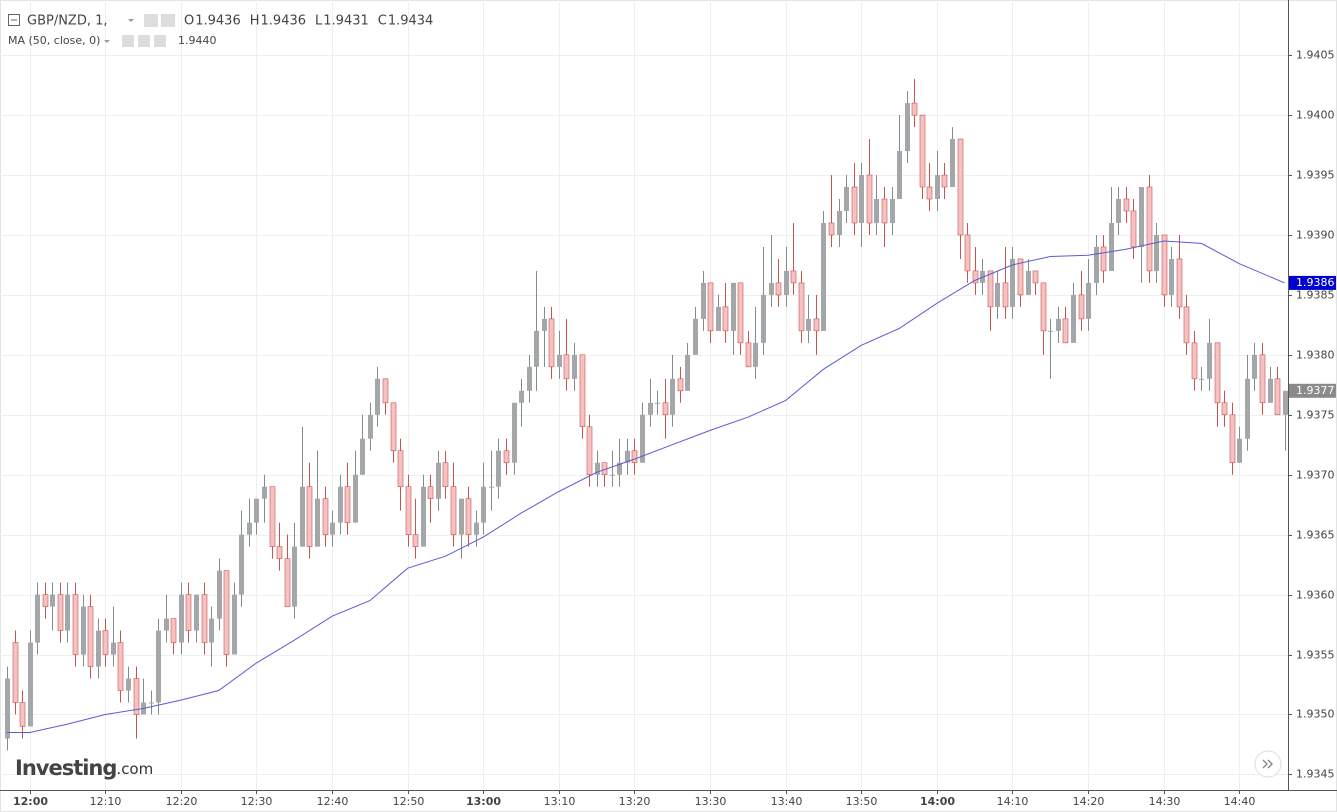 The image size is (1337, 812). Describe the element at coordinates (30, 801) in the screenshot. I see `x-tick-label: 12:00` at that location.